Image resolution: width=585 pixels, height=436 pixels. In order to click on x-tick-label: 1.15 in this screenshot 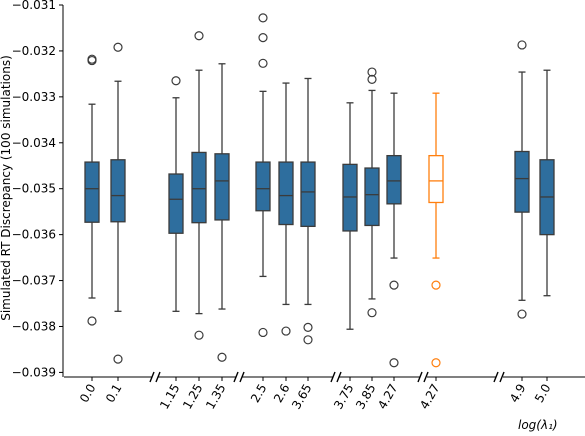, I will do `click(169, 397)`.